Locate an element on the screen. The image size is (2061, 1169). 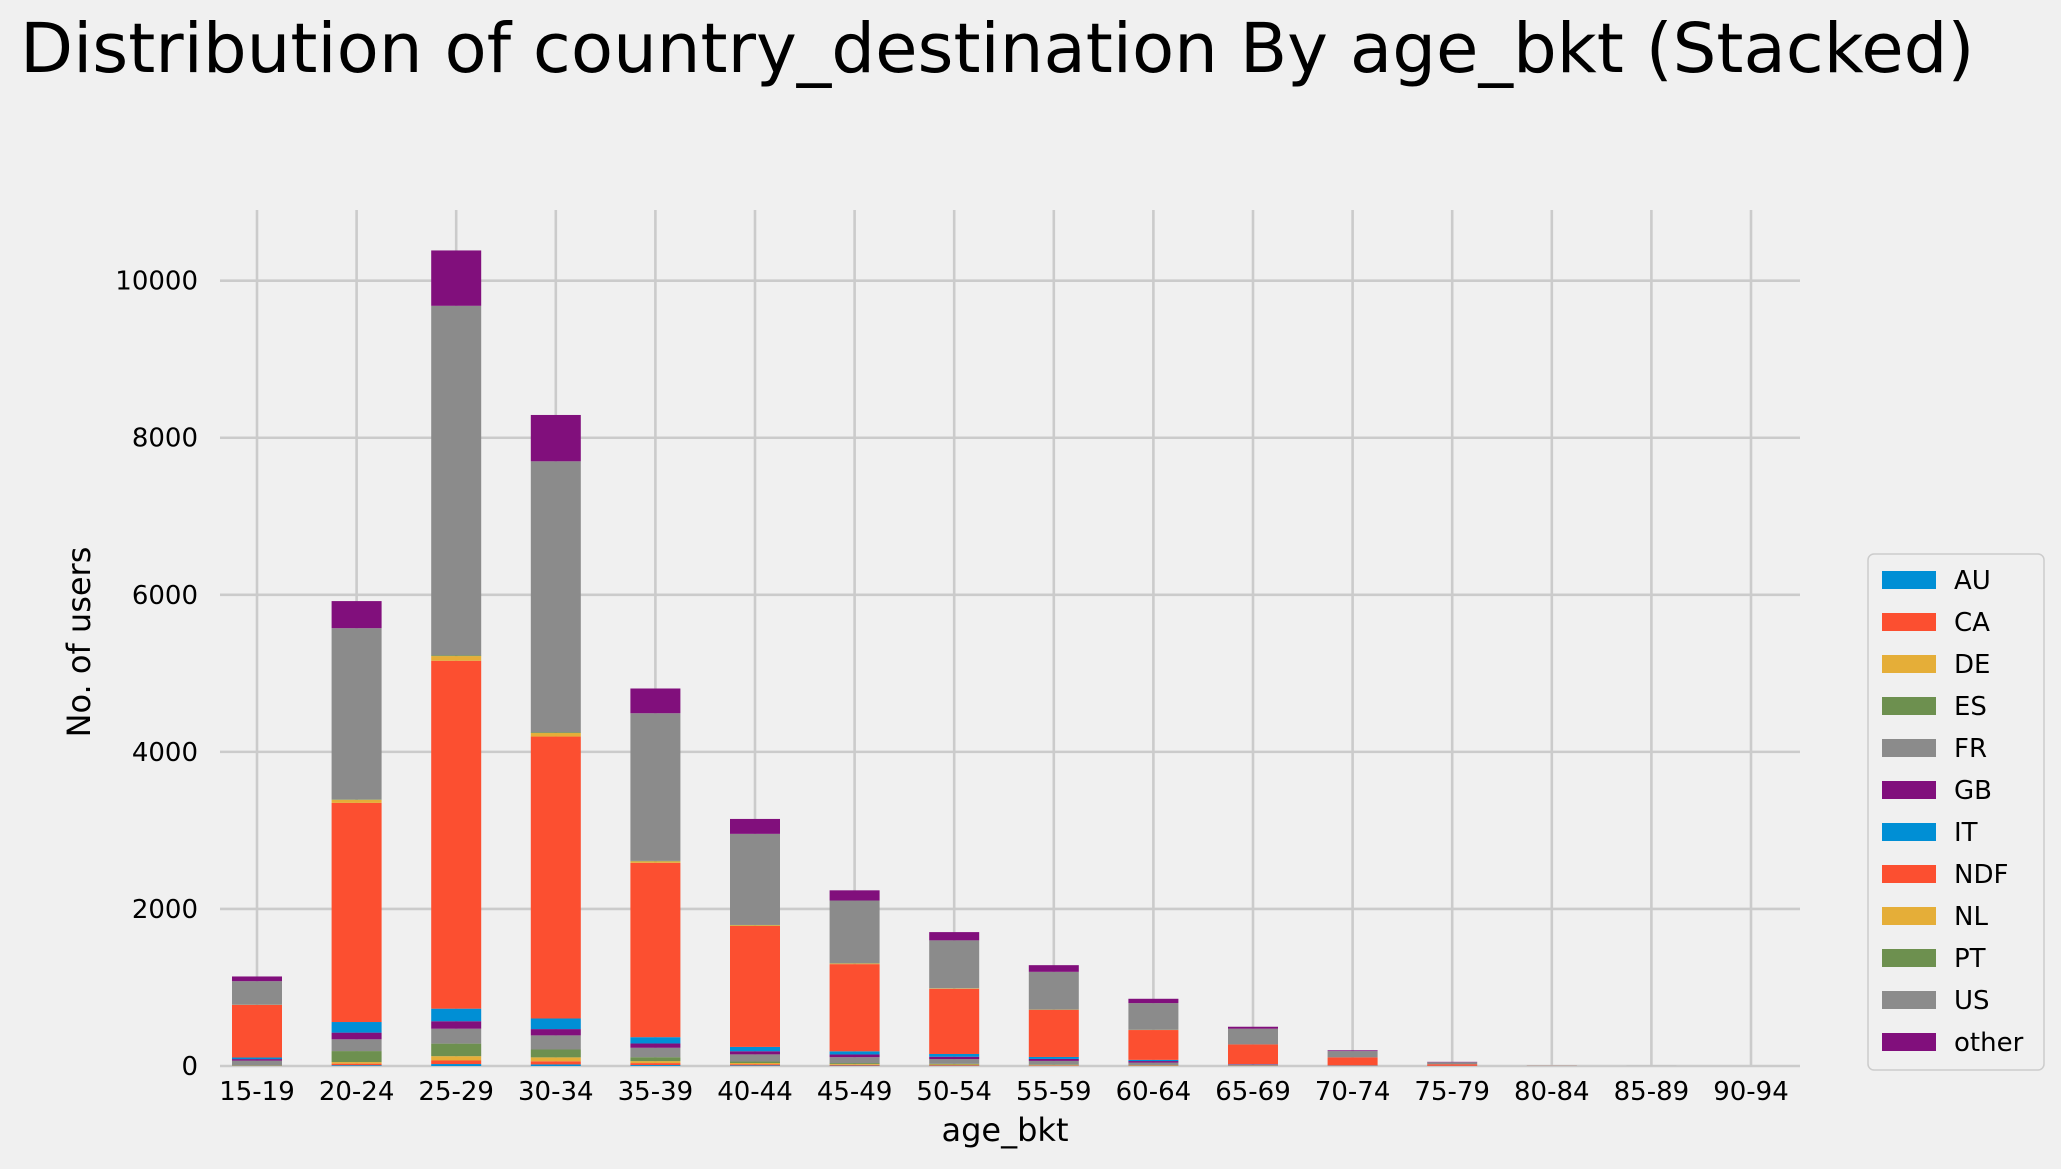
y-axis-label: No. of users is located at coordinates (79, 642).